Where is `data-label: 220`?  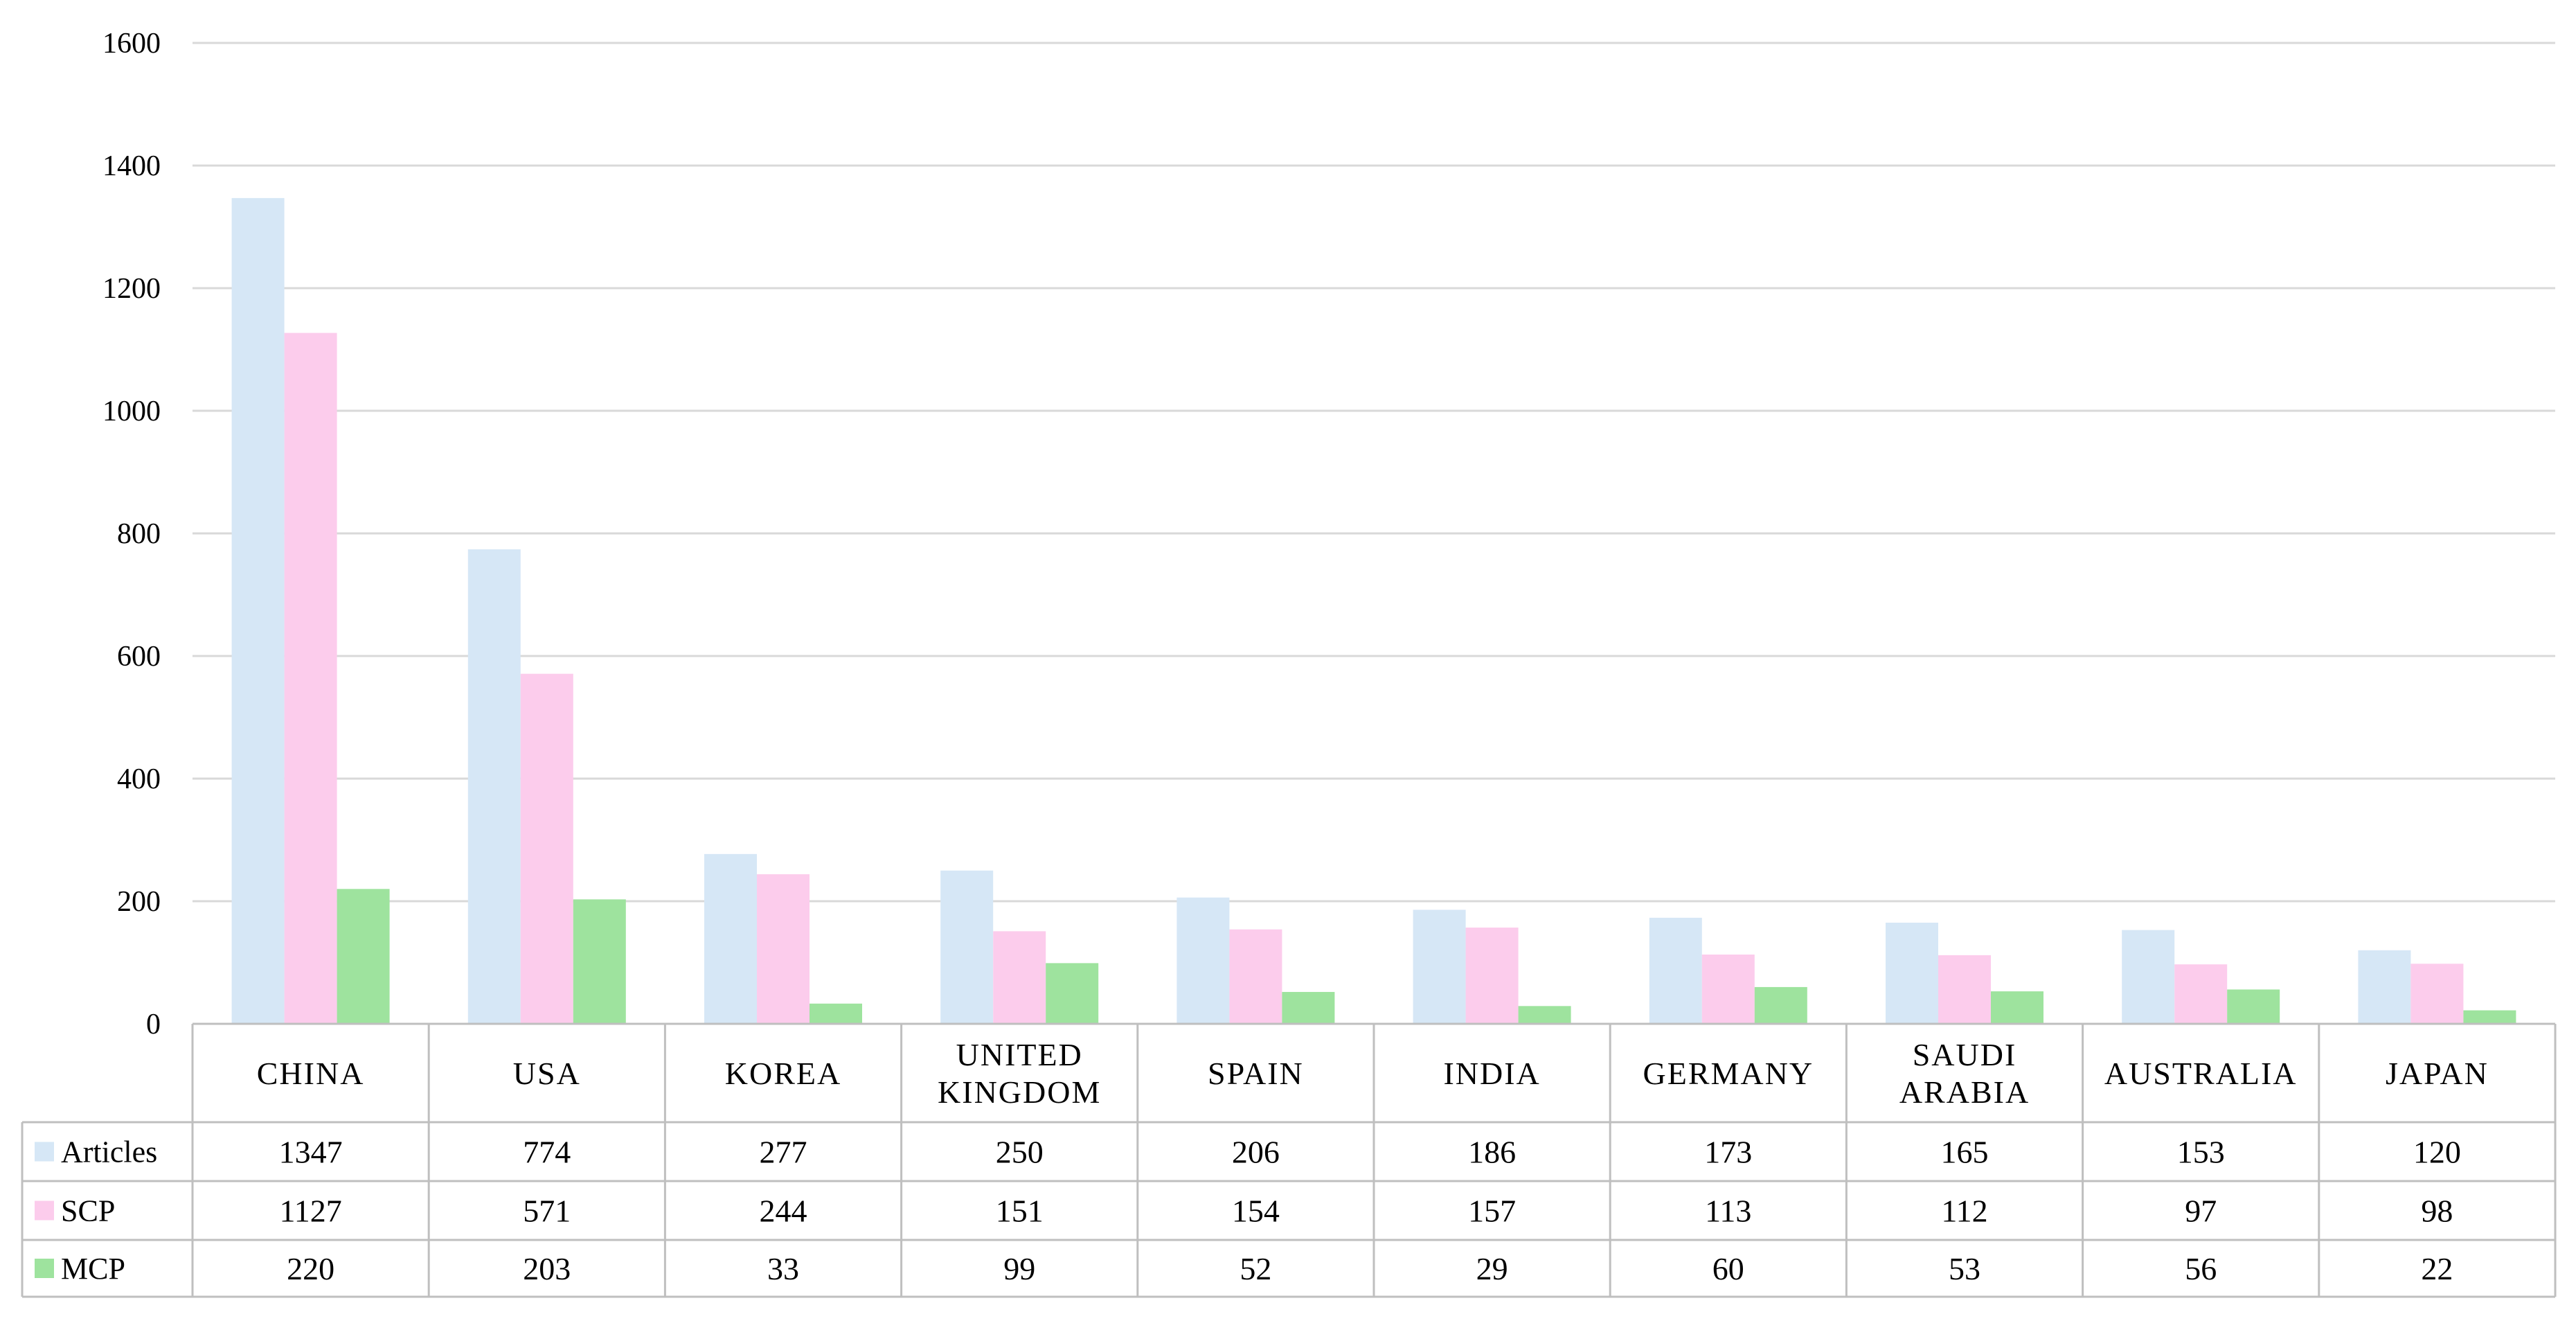 data-label: 220 is located at coordinates (311, 1268).